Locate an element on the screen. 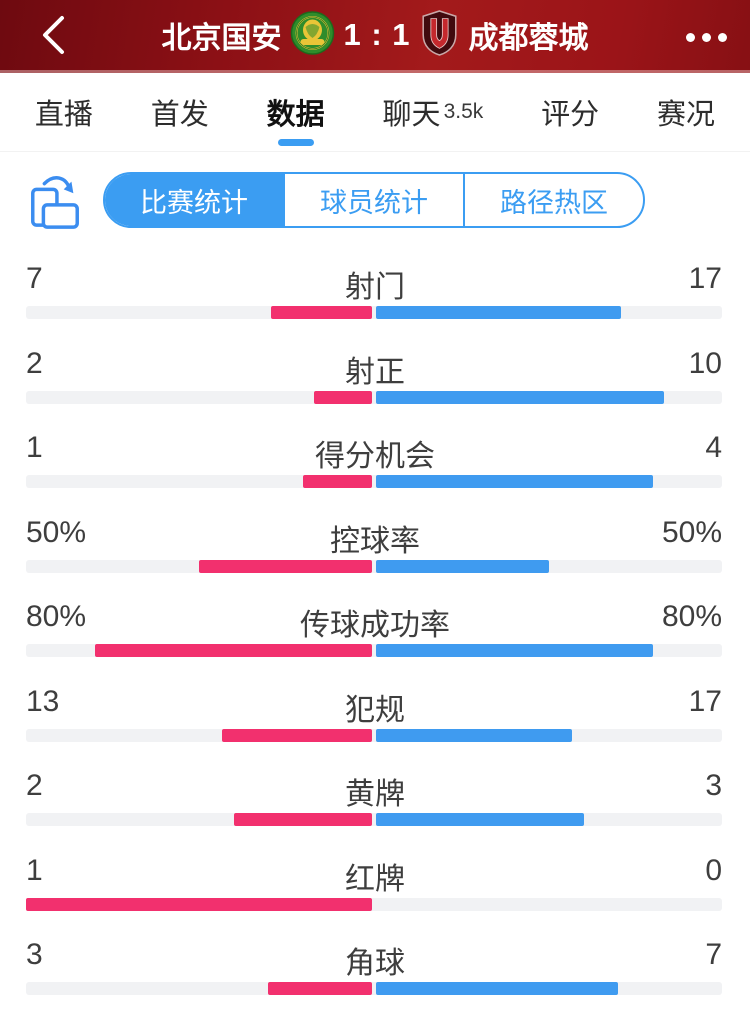 This screenshot has height=1024, width=750. stat-away-value: 7 is located at coordinates (713, 954).